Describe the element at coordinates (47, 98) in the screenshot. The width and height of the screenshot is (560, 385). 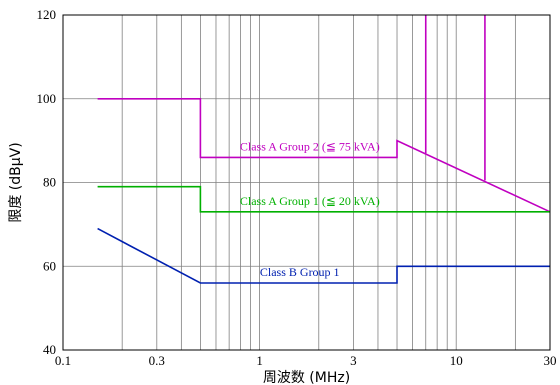
I see `y-tick-label: 100` at that location.